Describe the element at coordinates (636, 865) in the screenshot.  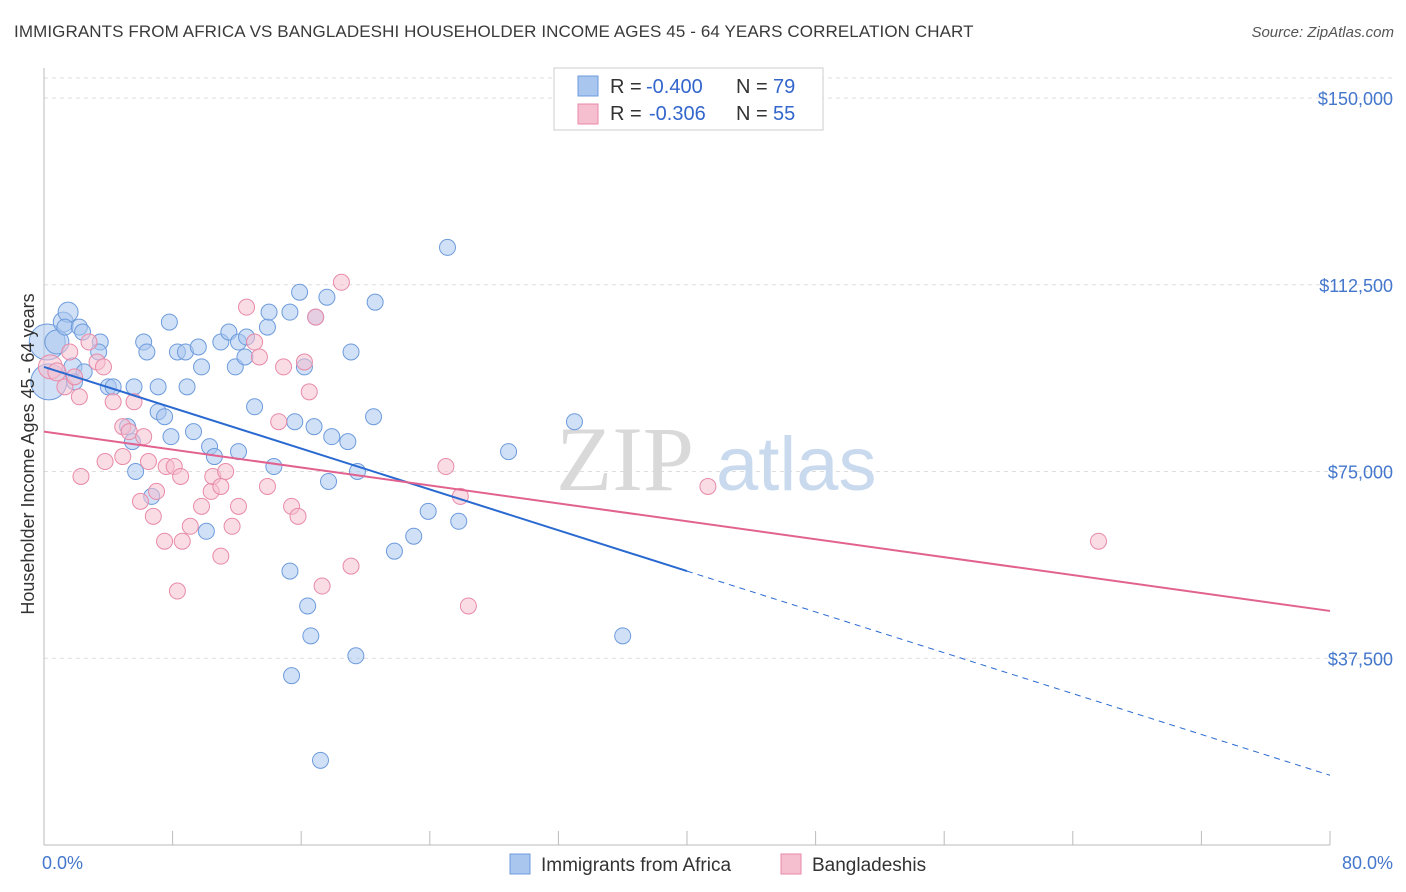
I see `legend-label-africa: Immigrants from Africa` at that location.